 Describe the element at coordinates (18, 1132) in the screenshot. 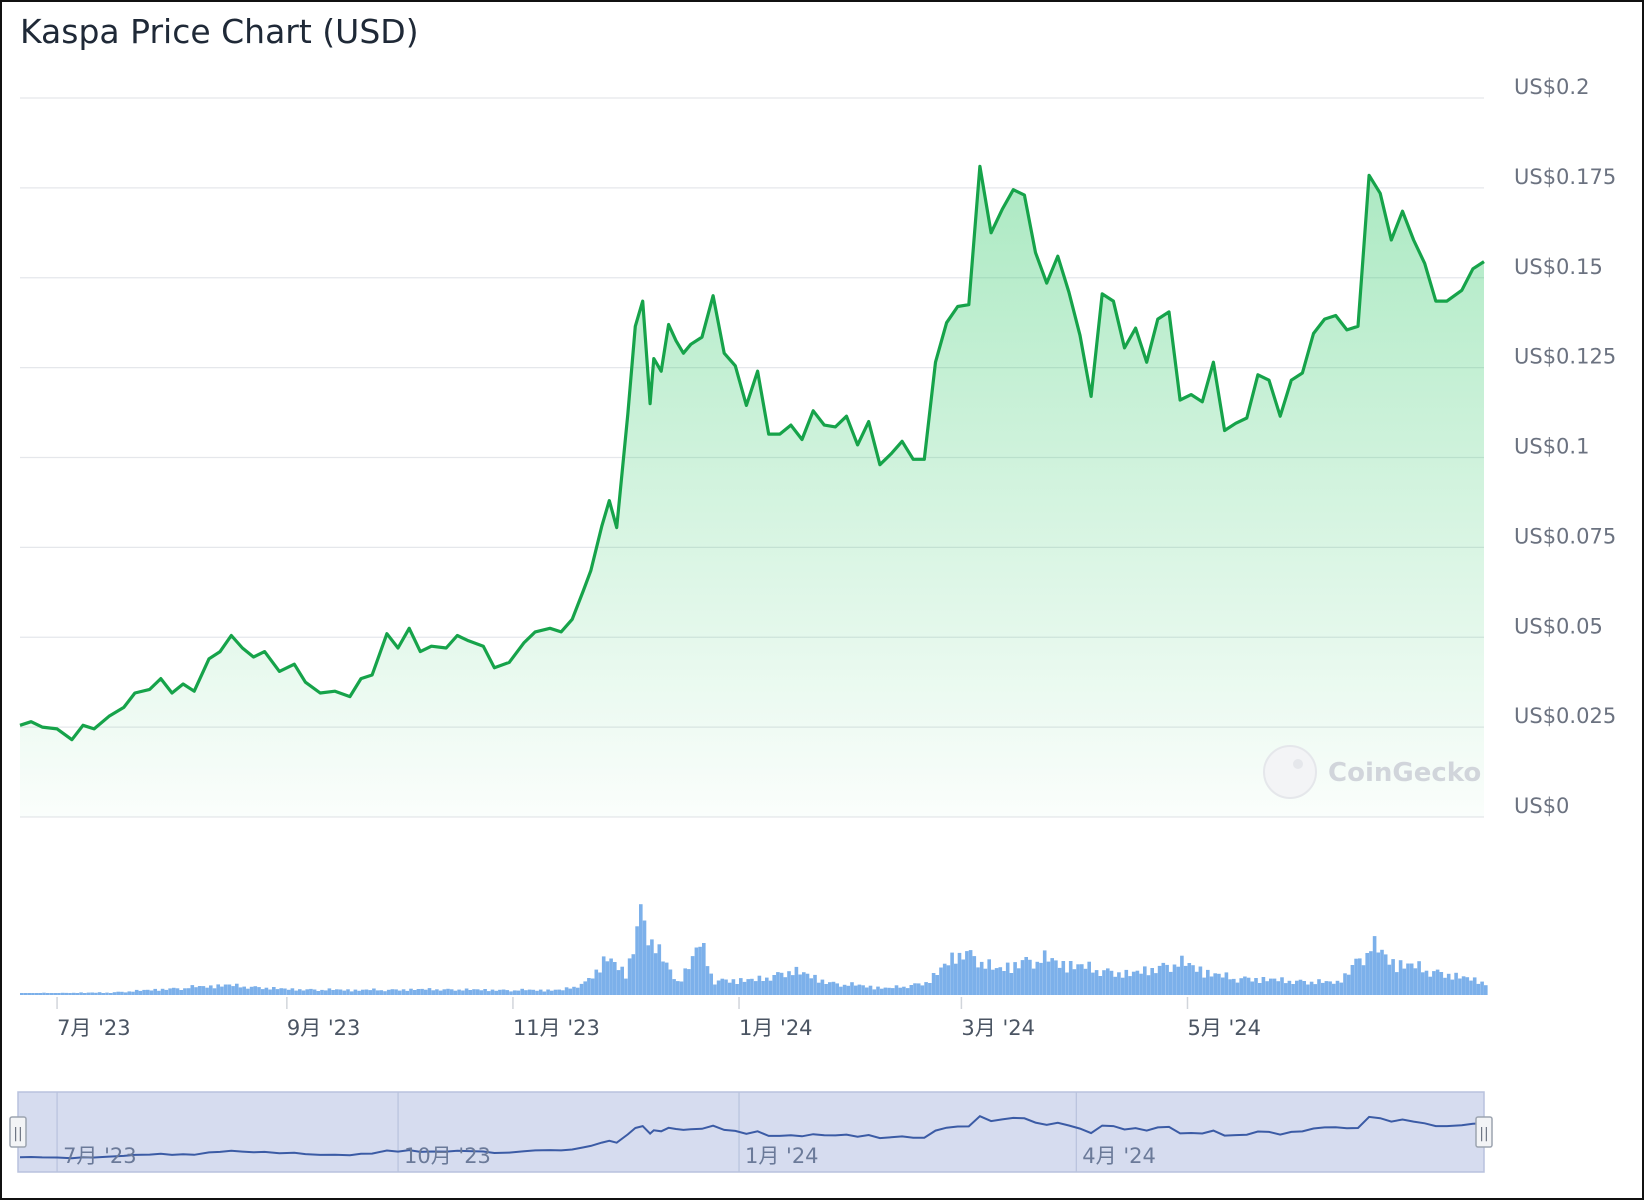

I see `navigator-left-handle: ||` at that location.